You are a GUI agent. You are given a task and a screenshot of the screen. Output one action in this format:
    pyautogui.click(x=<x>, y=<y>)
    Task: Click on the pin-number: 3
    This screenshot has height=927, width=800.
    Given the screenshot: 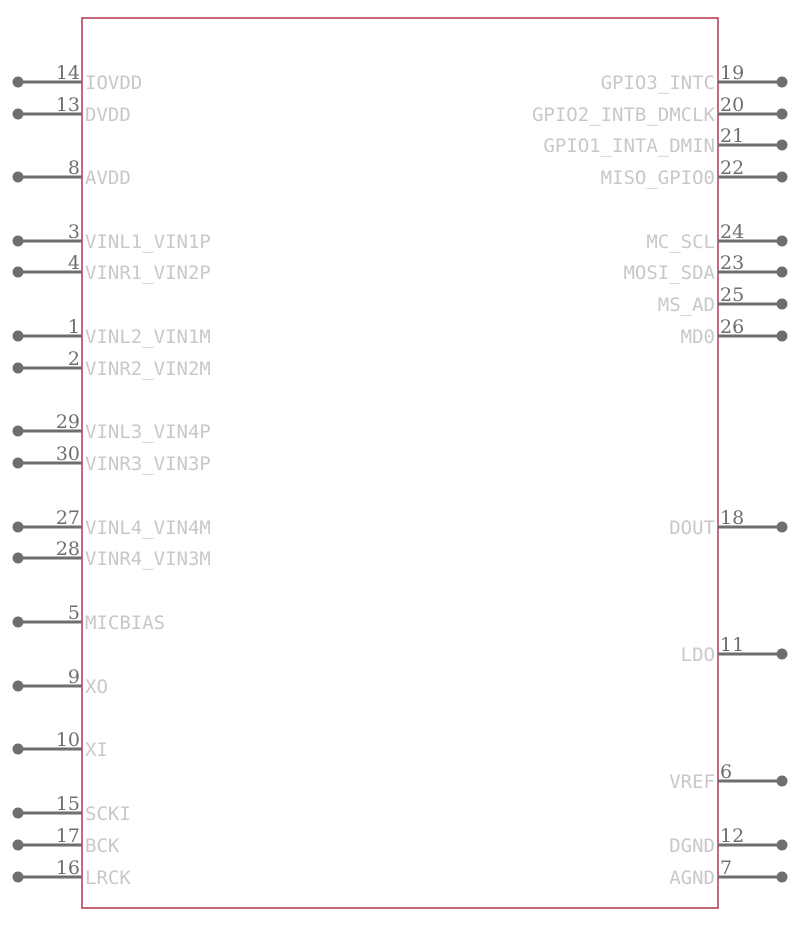 What is the action you would take?
    pyautogui.click(x=74, y=232)
    